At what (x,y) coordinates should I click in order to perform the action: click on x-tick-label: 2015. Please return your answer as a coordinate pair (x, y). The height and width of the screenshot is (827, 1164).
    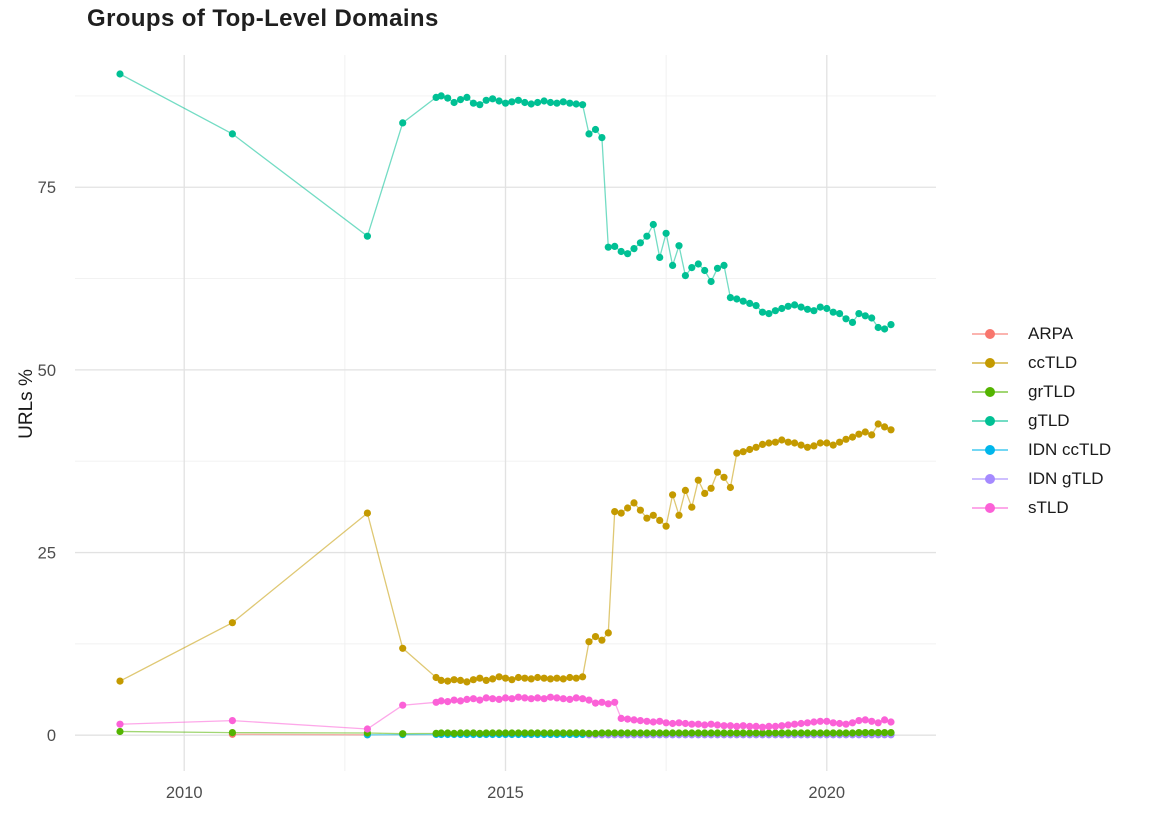
    Looking at the image, I should click on (505, 793).